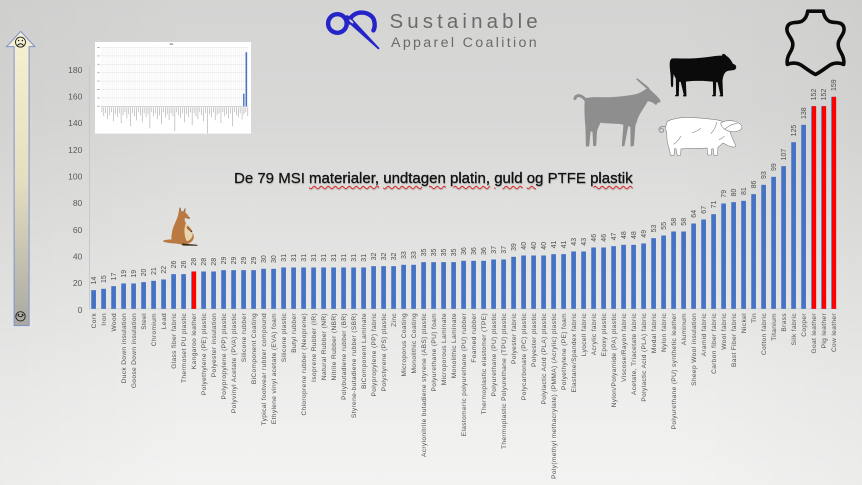  What do you see at coordinates (494, 250) in the screenshot?
I see `svg-text: 37` at bounding box center [494, 250].